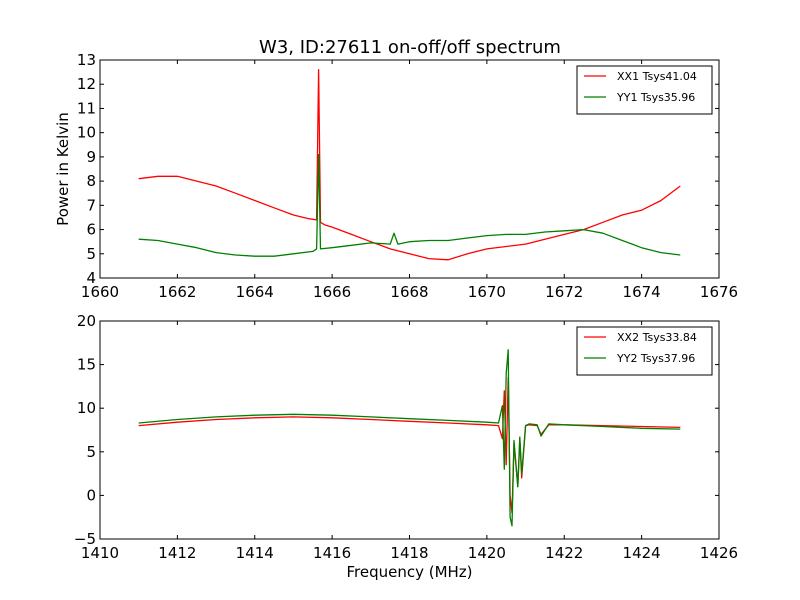 The width and height of the screenshot is (800, 600). Describe the element at coordinates (655, 97) in the screenshot. I see `top-plot-legend-label: YY1 Tsys35.96` at that location.